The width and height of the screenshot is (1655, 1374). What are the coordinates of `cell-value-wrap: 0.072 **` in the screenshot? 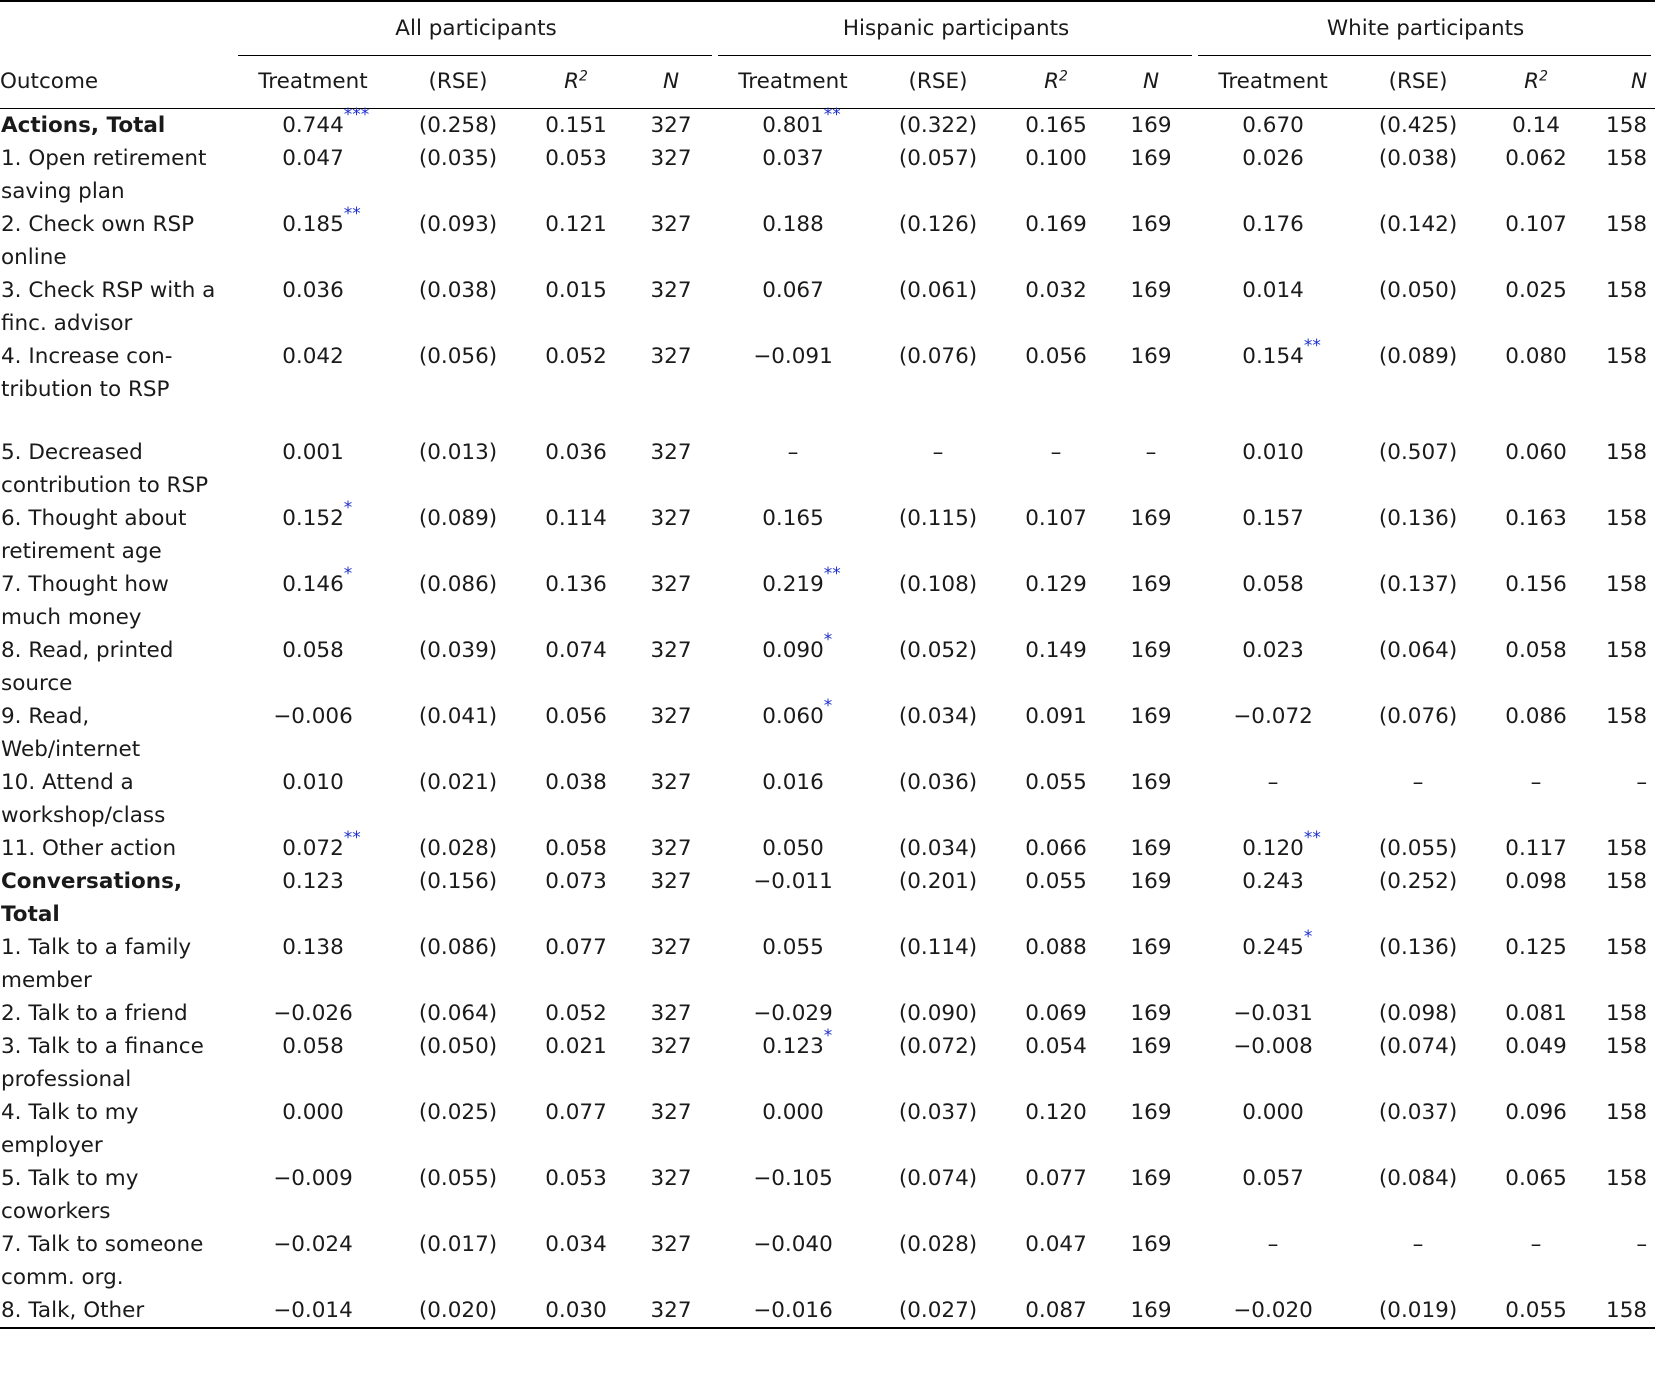 It's located at (321, 847).